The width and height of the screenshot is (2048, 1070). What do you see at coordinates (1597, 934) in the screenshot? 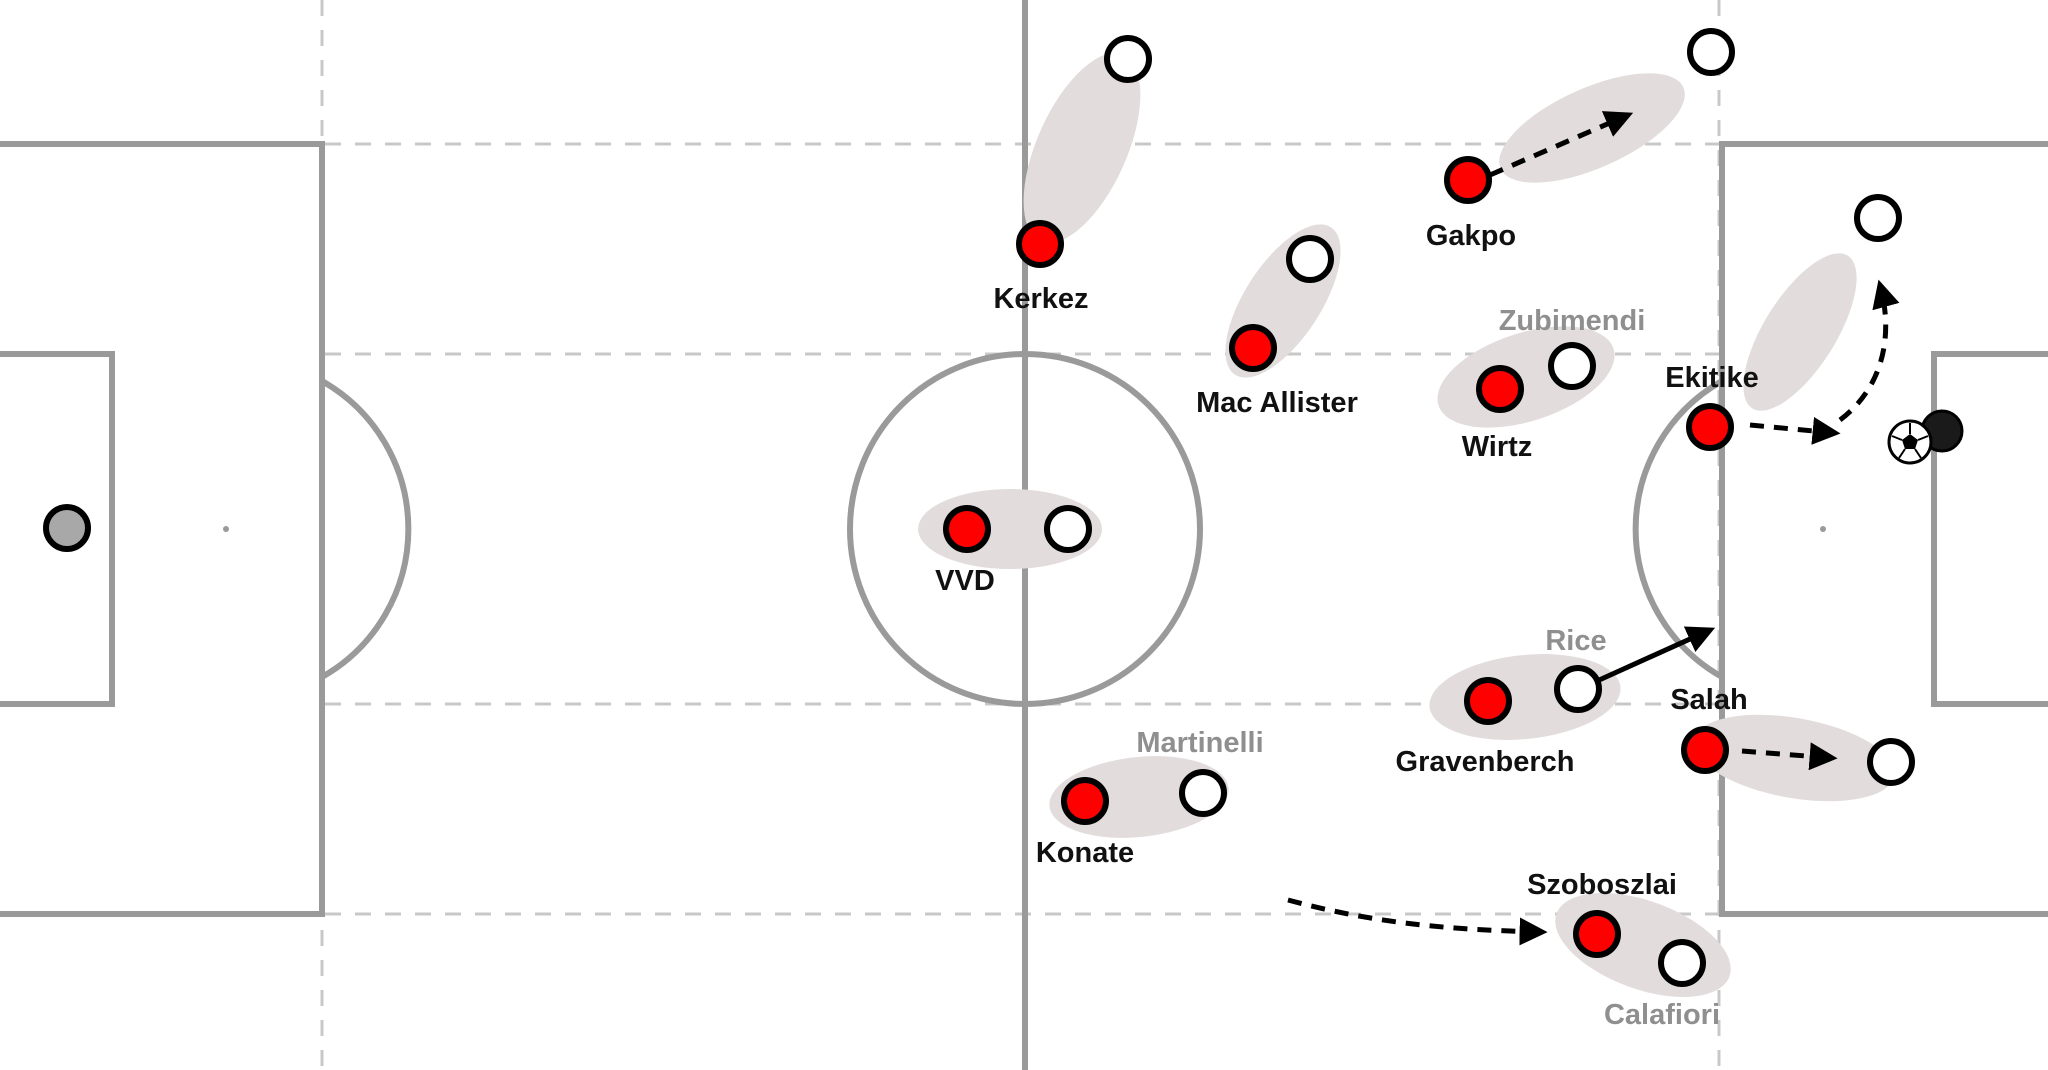
I see `player-marker-szoboszlai` at bounding box center [1597, 934].